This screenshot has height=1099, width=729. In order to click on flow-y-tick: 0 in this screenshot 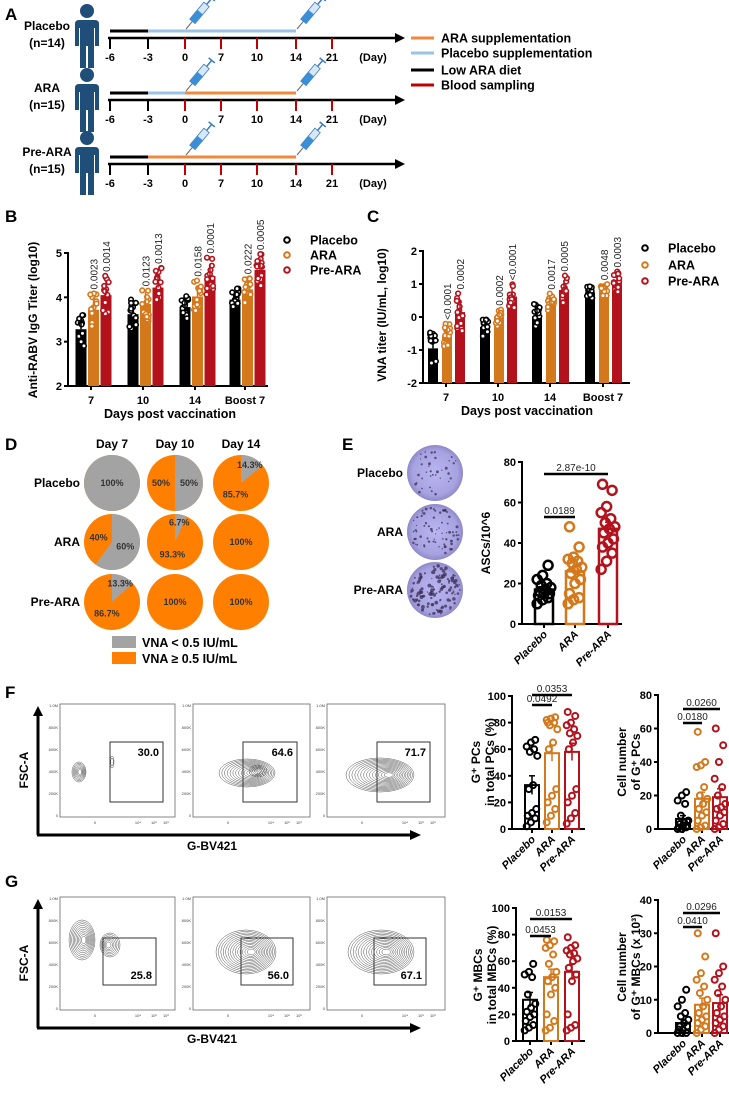, I will do `click(57, 1008)`.